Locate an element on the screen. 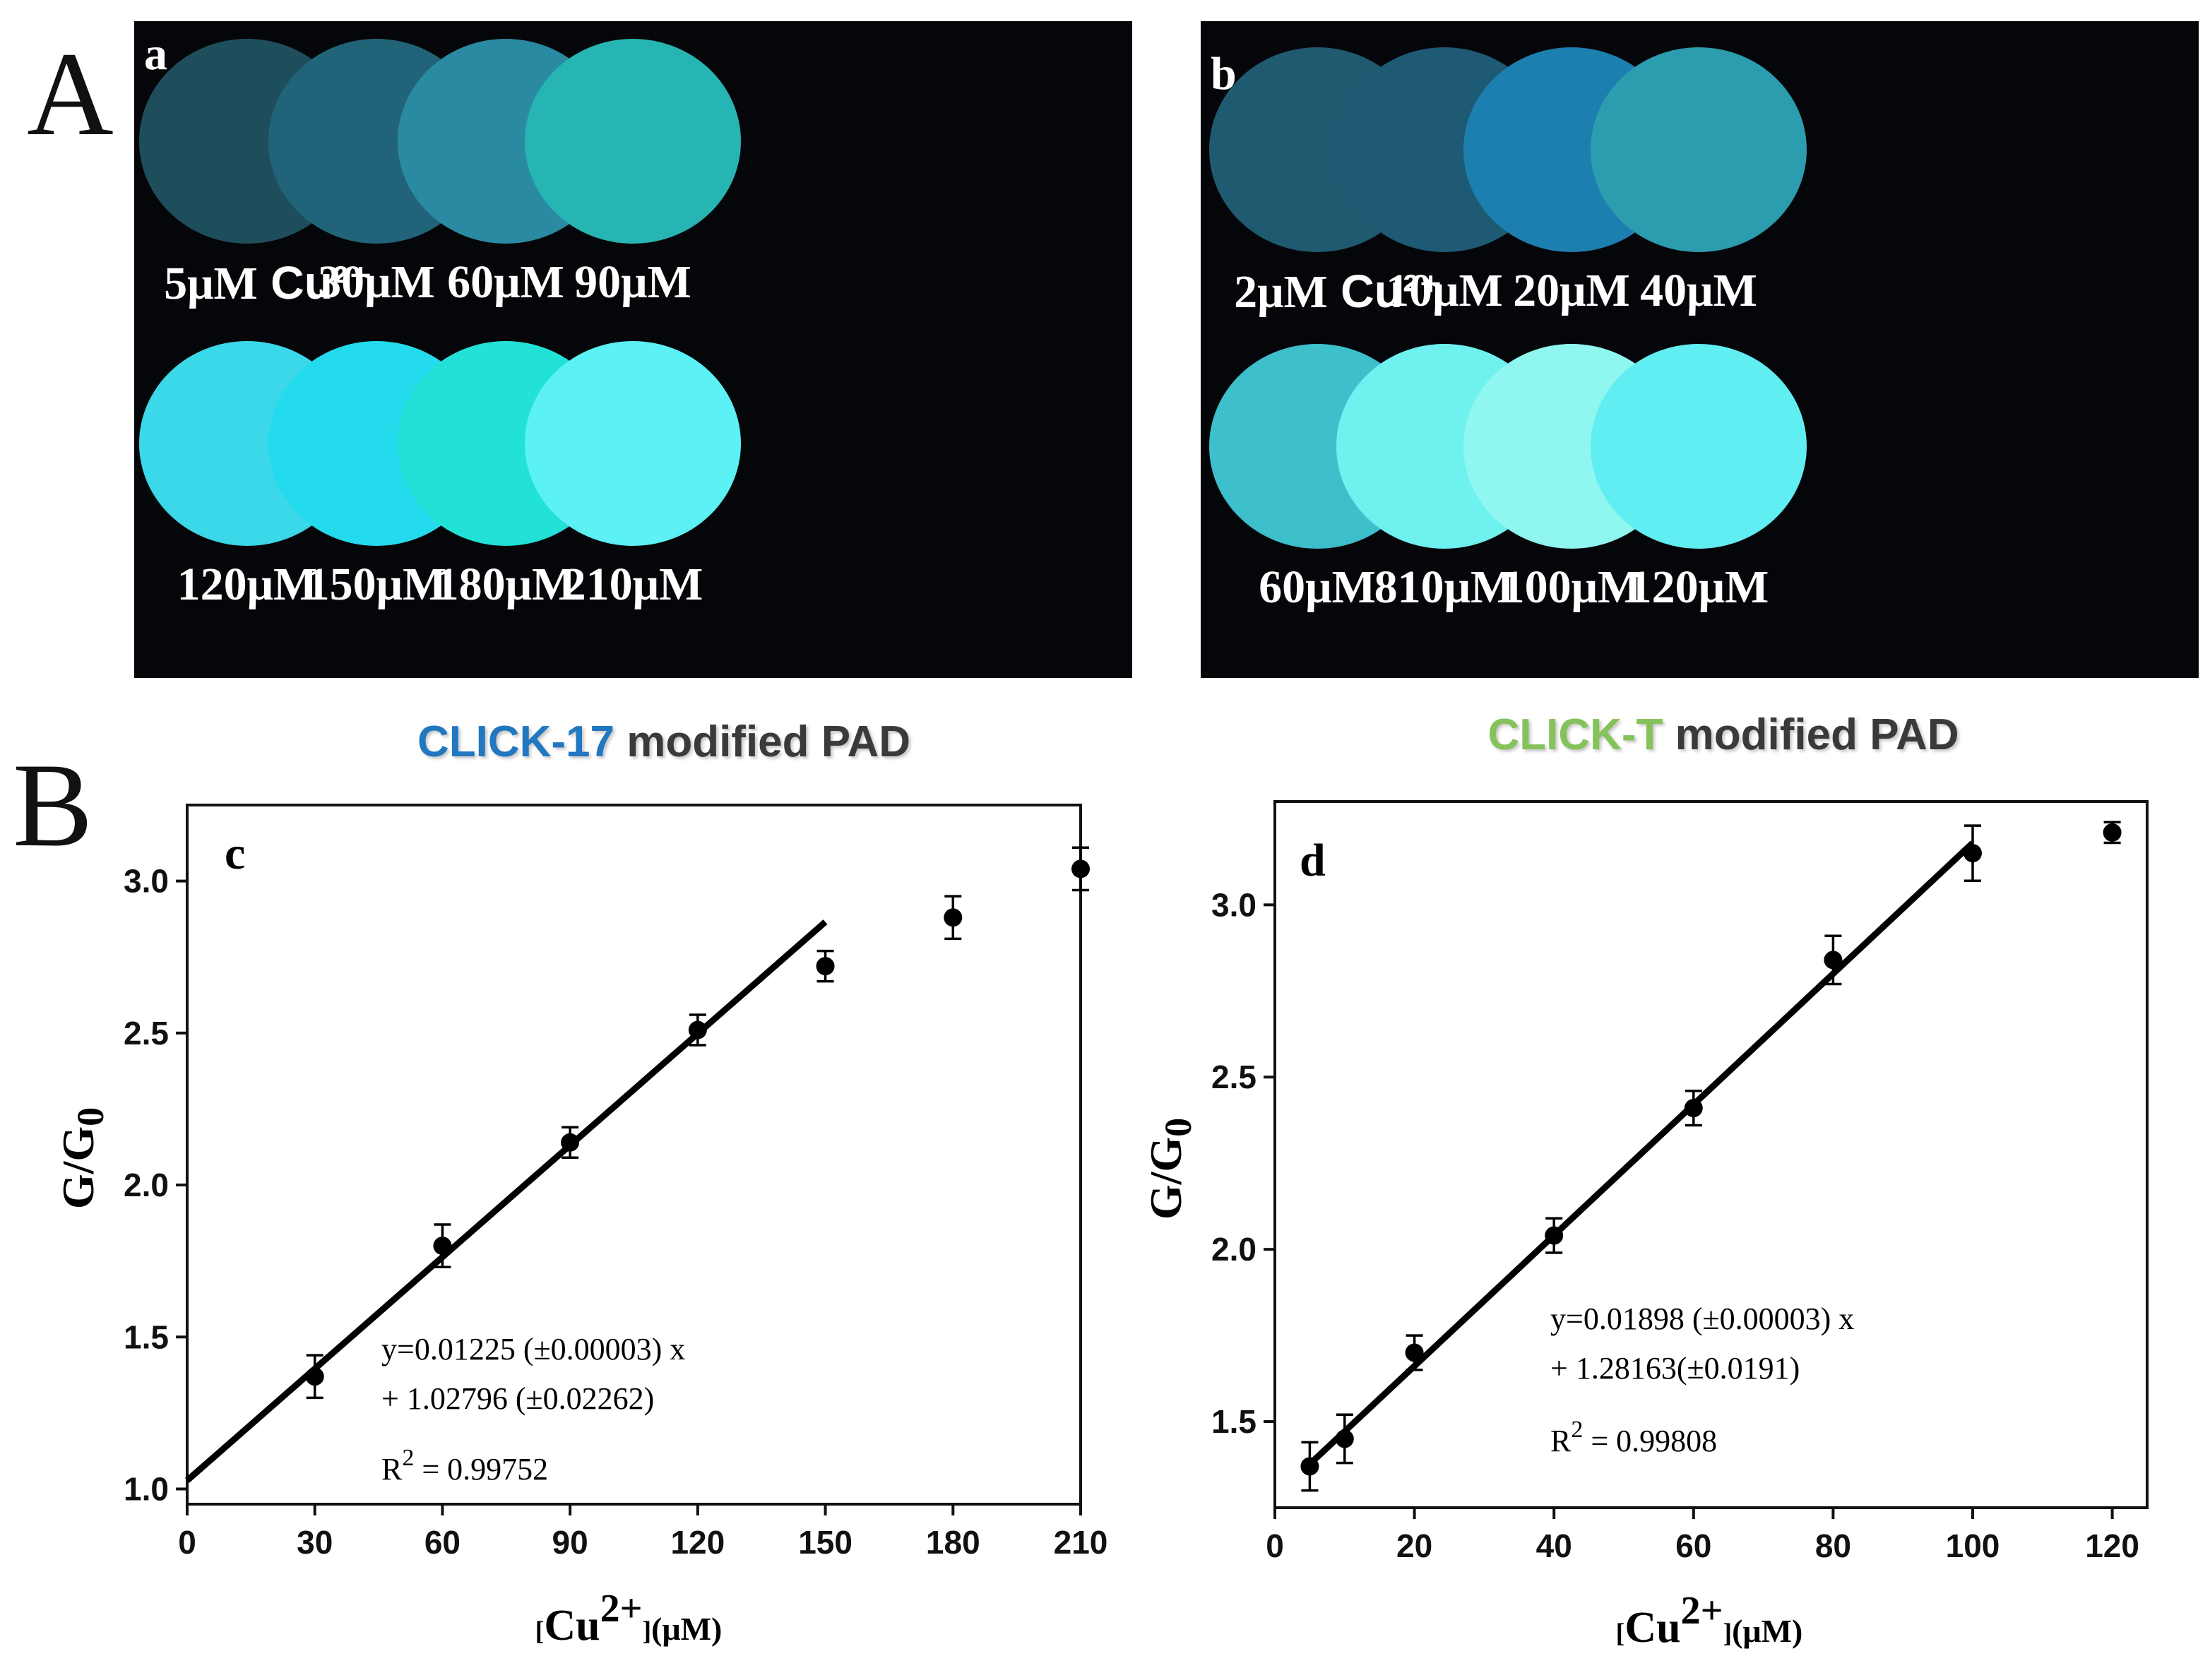 The image size is (2210, 1680). photo-a-well-conc-7: 180μM is located at coordinates (505, 584).